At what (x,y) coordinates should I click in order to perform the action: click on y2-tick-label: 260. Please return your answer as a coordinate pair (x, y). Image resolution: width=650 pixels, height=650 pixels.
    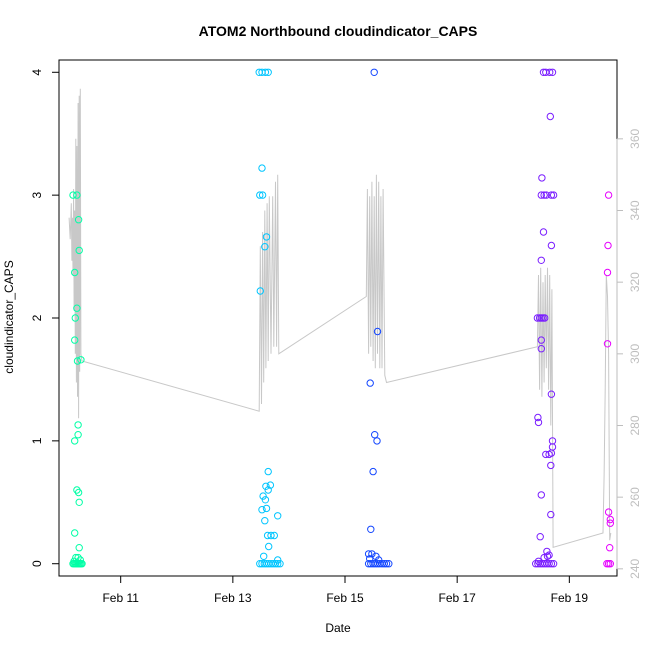
    Looking at the image, I should click on (635, 497).